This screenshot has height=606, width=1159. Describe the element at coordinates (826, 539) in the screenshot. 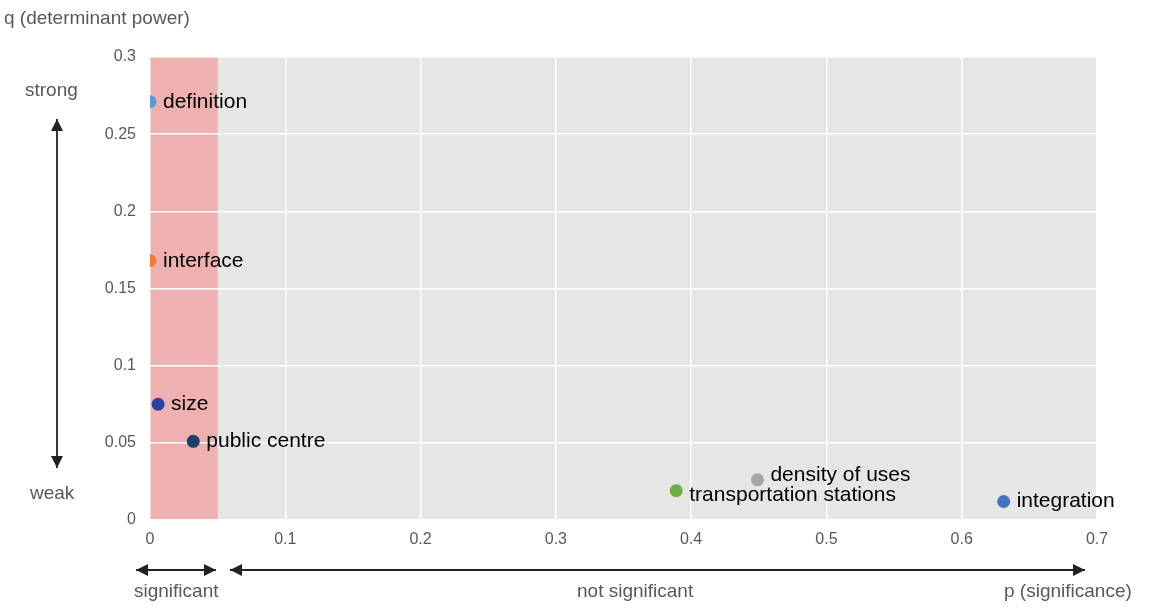

I see `x-tick-label: 0.5` at that location.